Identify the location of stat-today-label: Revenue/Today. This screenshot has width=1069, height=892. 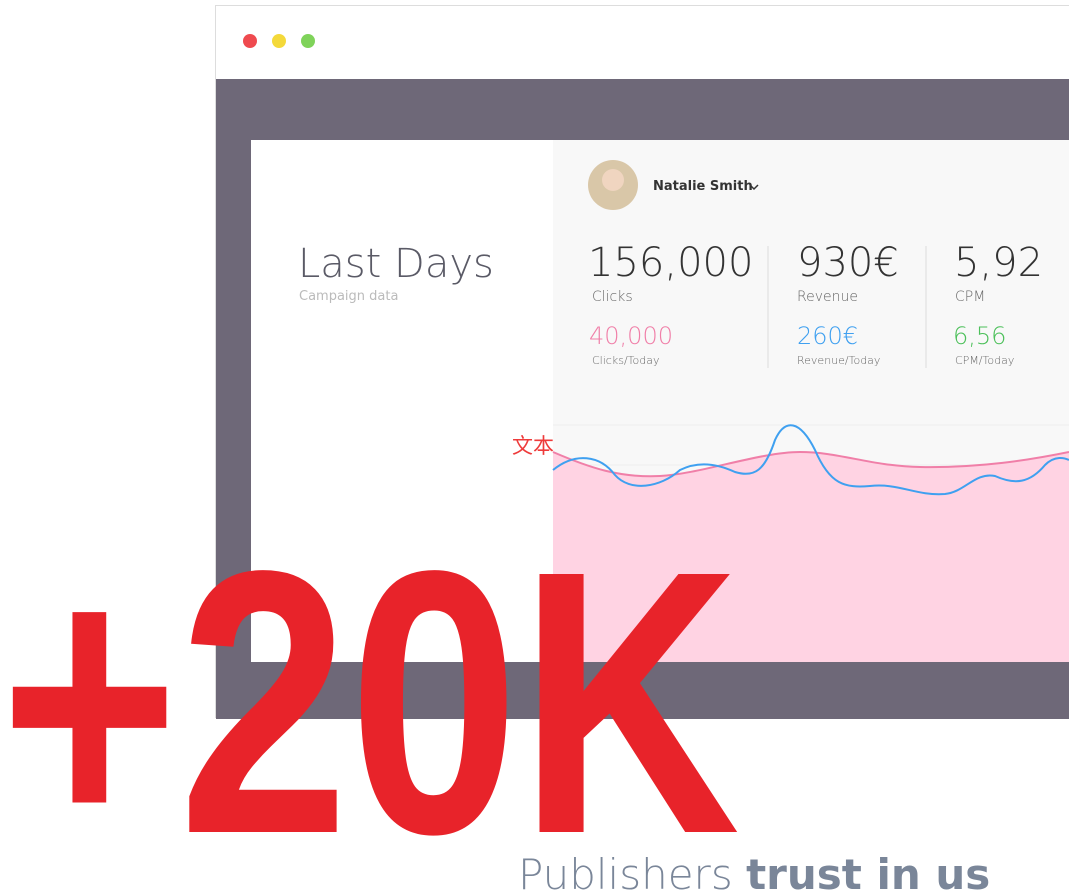
(838, 360).